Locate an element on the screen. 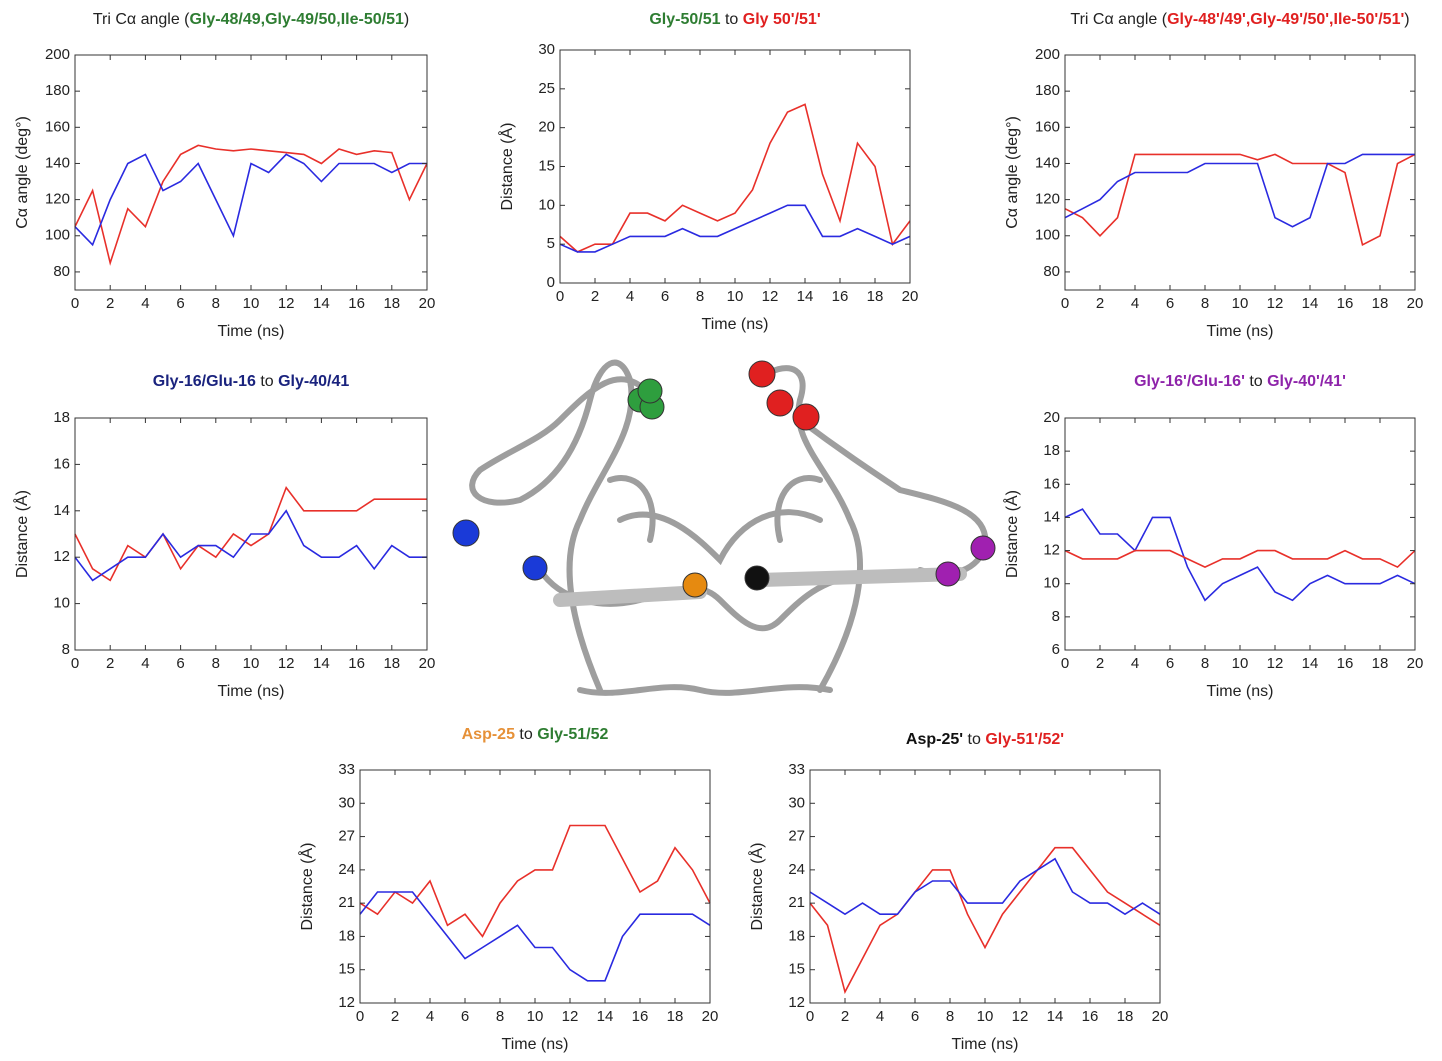 The image size is (1442, 1061). y-tick-label: 160 is located at coordinates (1047, 126).